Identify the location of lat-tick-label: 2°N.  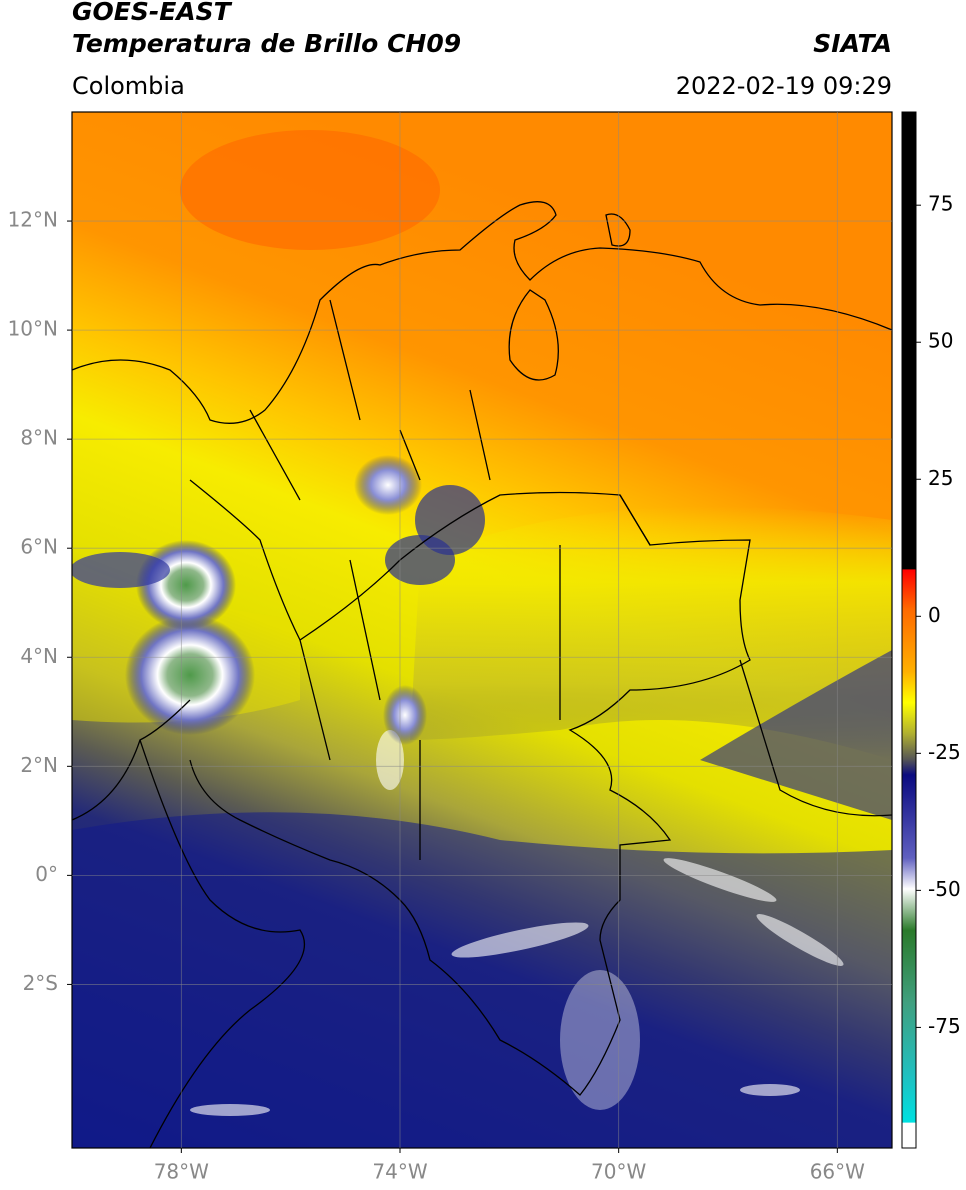
(39, 765).